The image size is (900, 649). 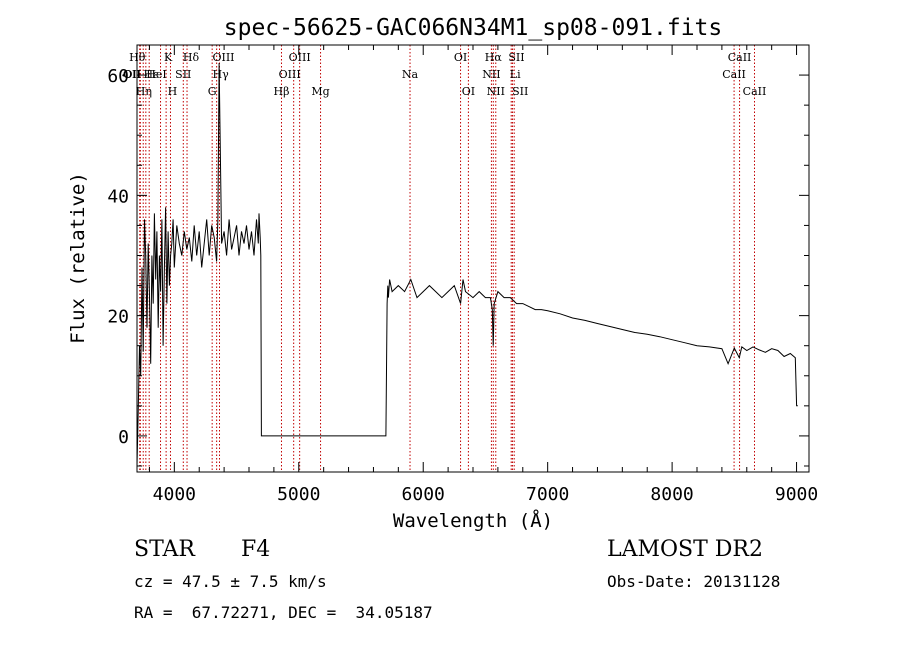 What do you see at coordinates (671, 494) in the screenshot?
I see `x-tick-label: 8000` at bounding box center [671, 494].